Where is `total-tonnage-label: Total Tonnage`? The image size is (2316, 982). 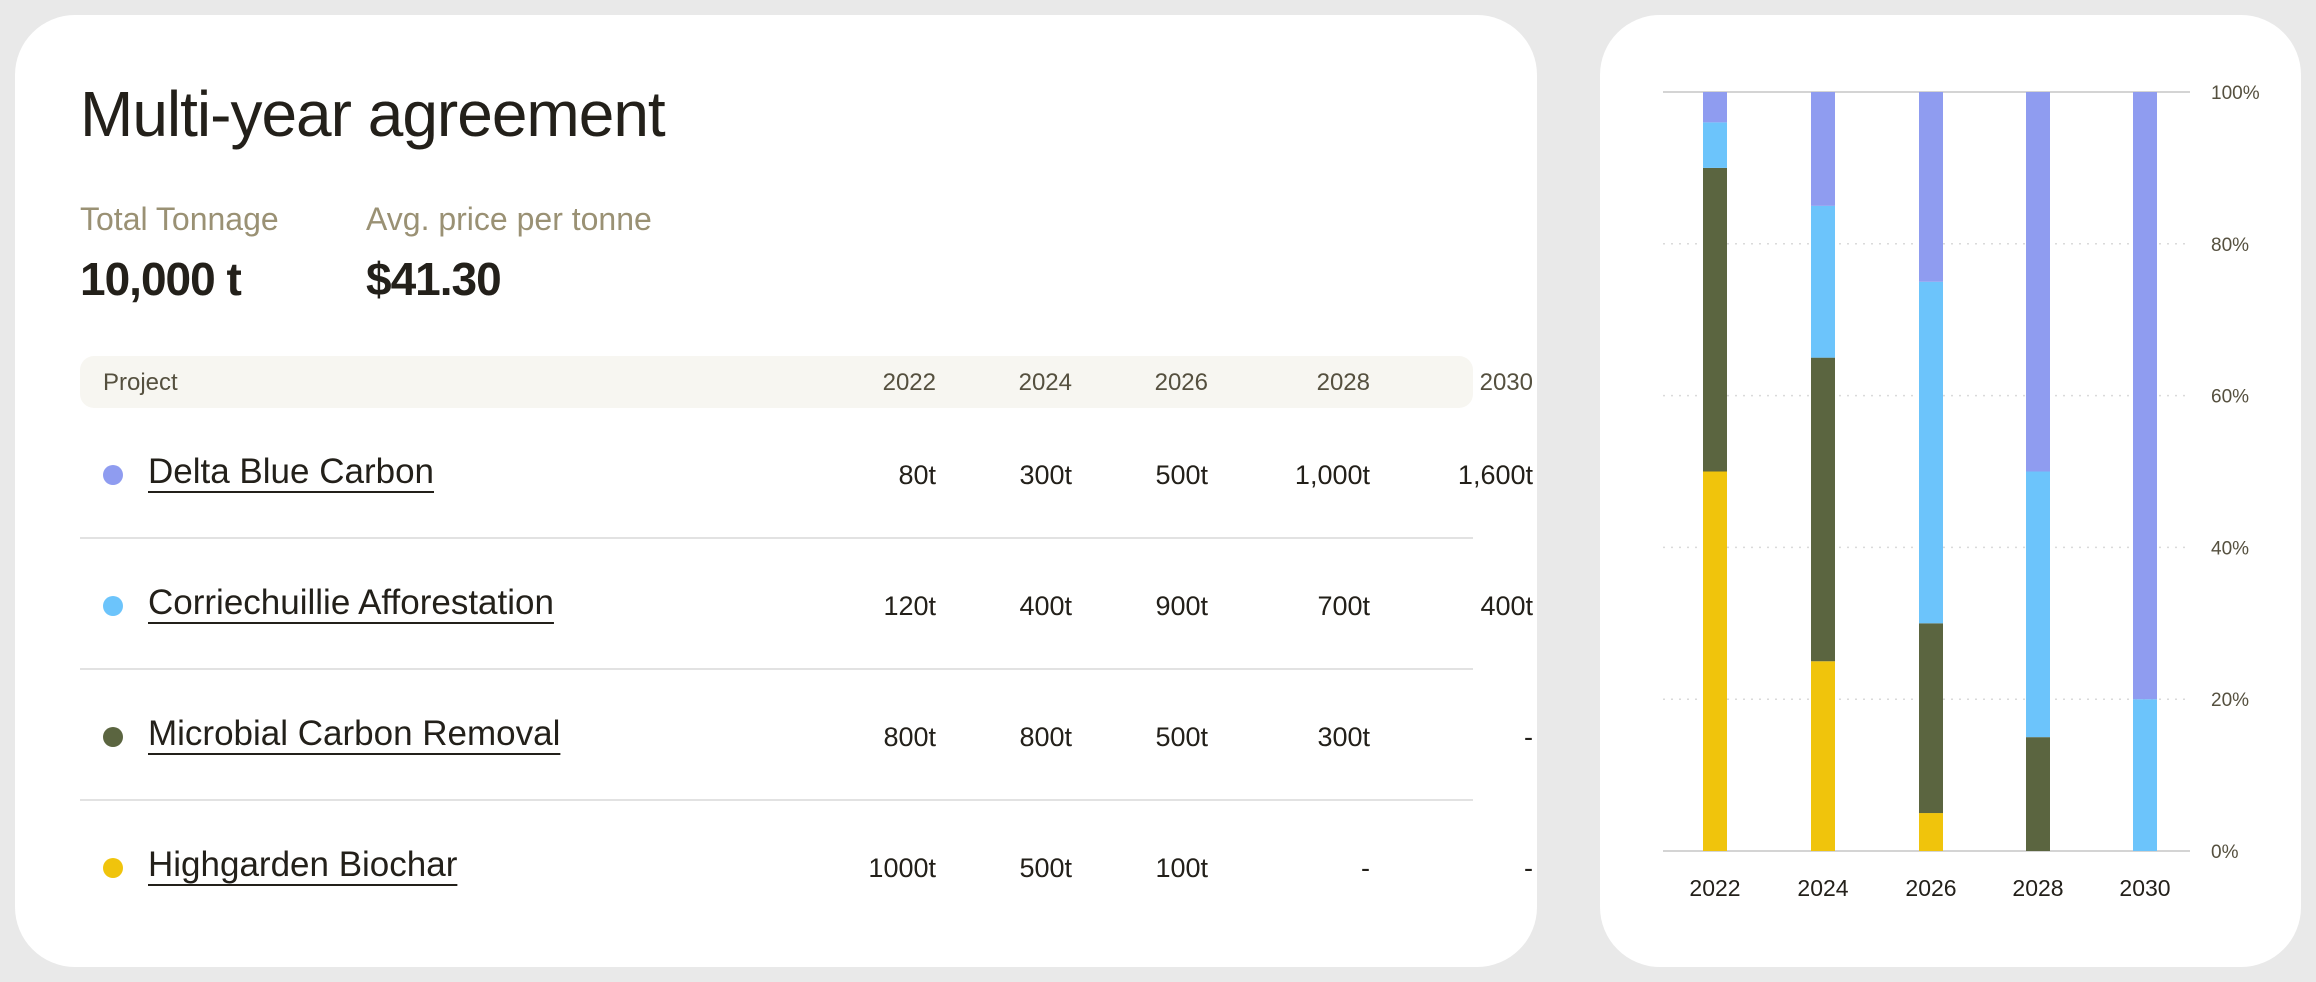 total-tonnage-label: Total Tonnage is located at coordinates (179, 219).